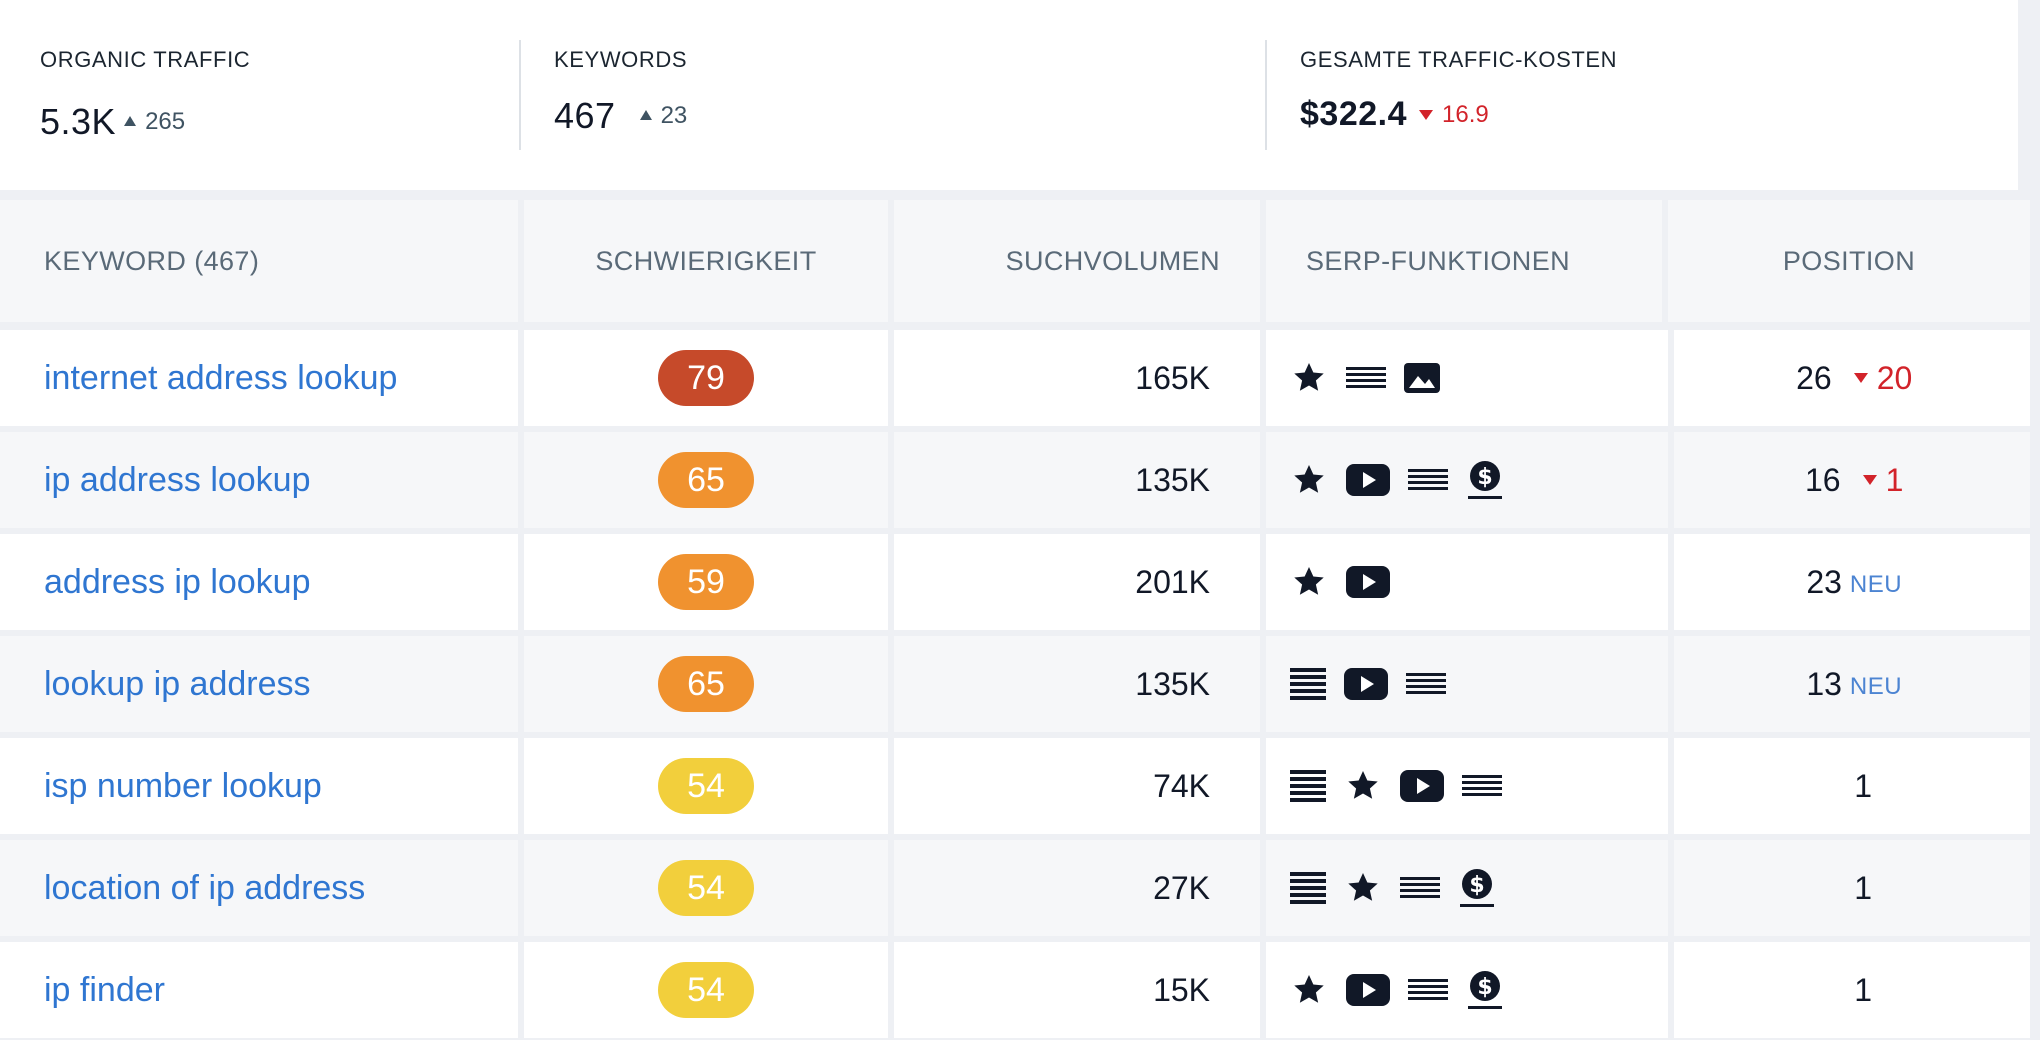 The width and height of the screenshot is (2040, 1040). I want to click on header-label: POSITION, so click(1849, 260).